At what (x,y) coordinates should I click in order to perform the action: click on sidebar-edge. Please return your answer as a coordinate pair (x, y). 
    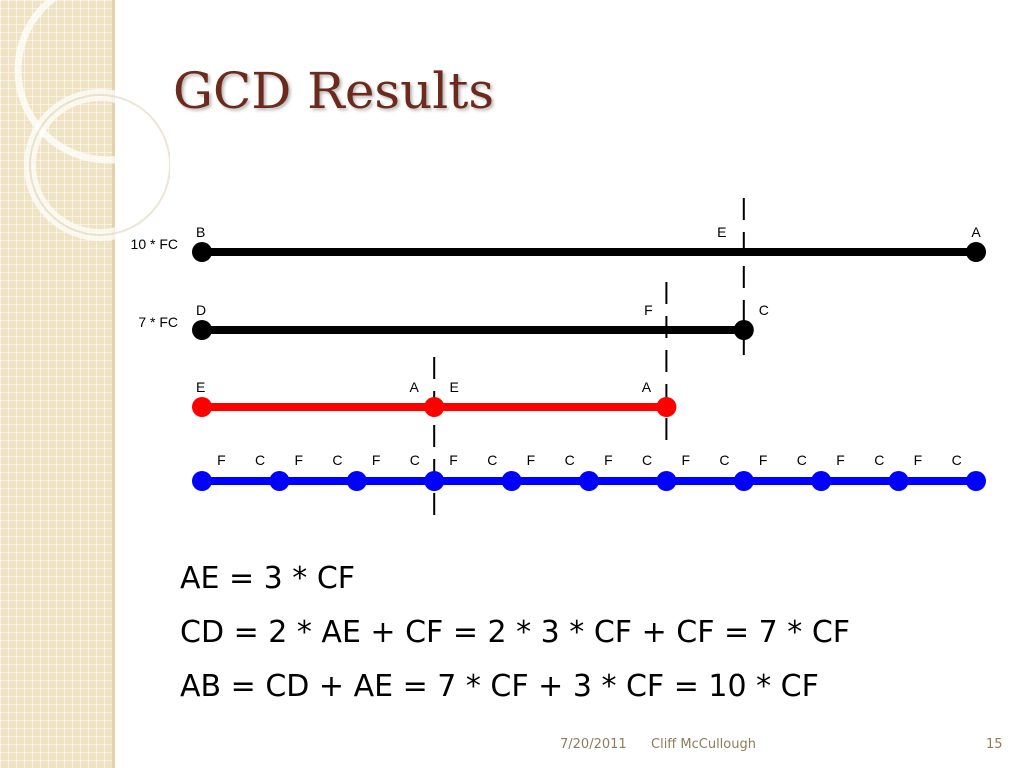
    Looking at the image, I should click on (113, 384).